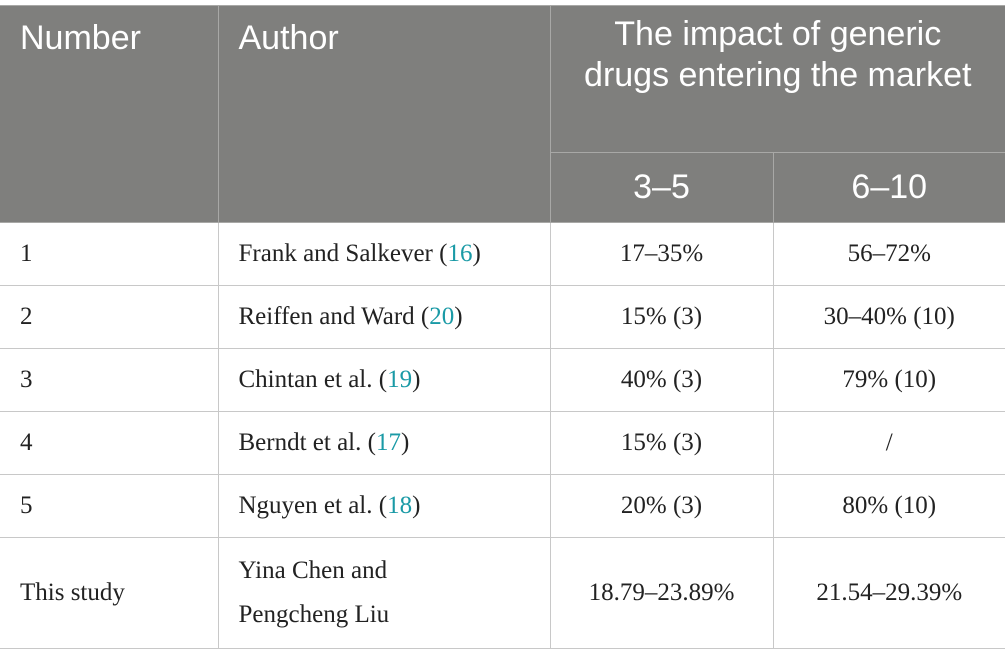  I want to click on citation-link: 20, so click(442, 316).